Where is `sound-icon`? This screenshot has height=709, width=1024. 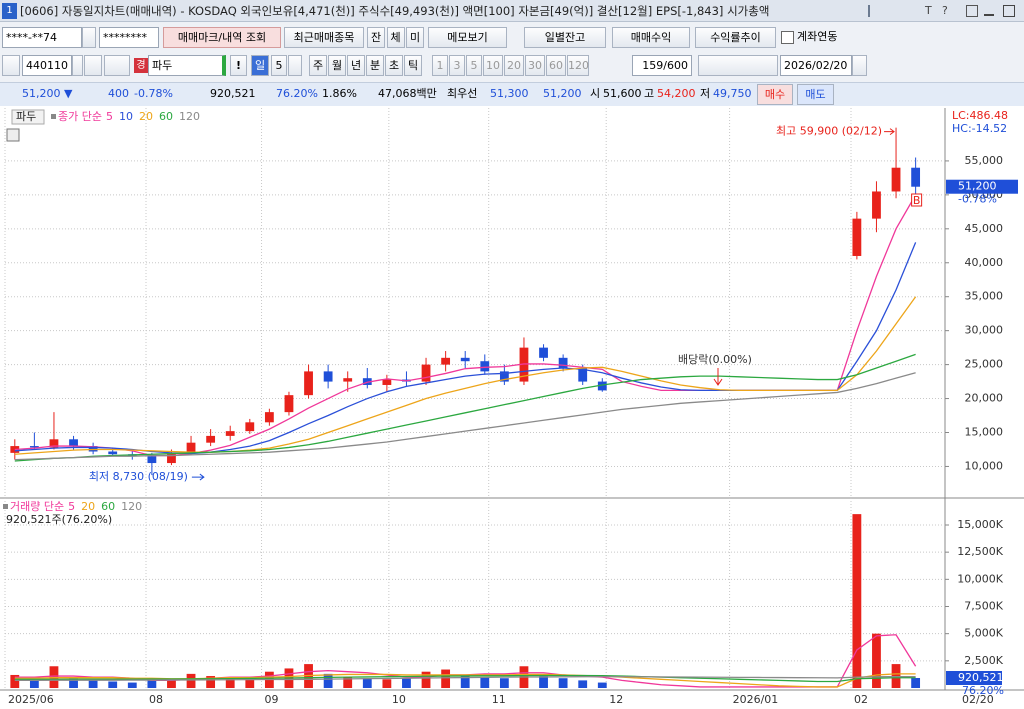
sound-icon is located at coordinates (117, 65).